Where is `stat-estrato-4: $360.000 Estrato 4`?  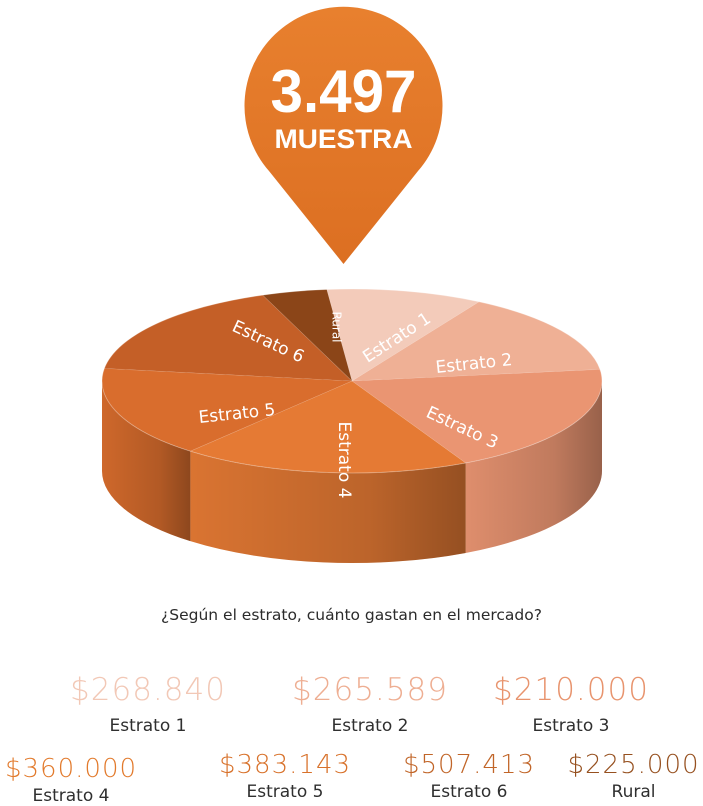
stat-estrato-4: $360.000 Estrato 4 is located at coordinates (71, 780).